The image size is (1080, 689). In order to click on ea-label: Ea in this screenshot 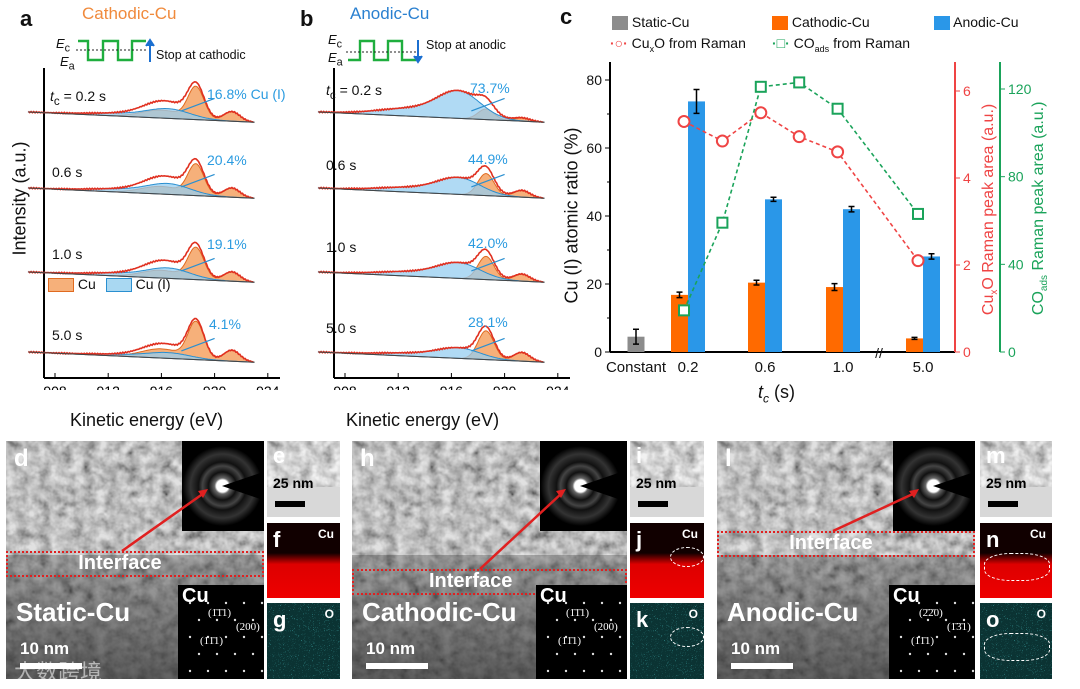, I will do `click(335, 59)`.